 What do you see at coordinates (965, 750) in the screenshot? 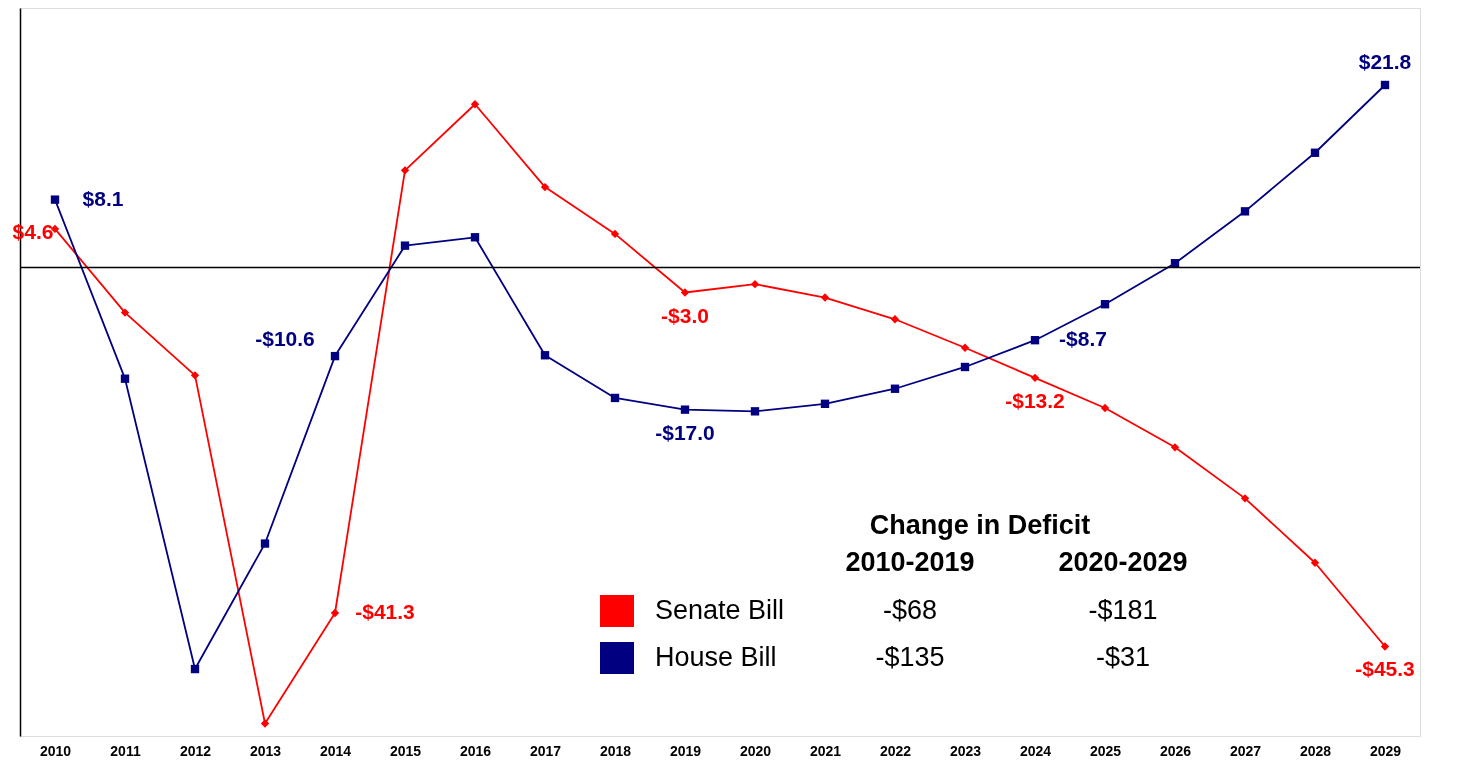
I see `x-tick-label: 2023` at bounding box center [965, 750].